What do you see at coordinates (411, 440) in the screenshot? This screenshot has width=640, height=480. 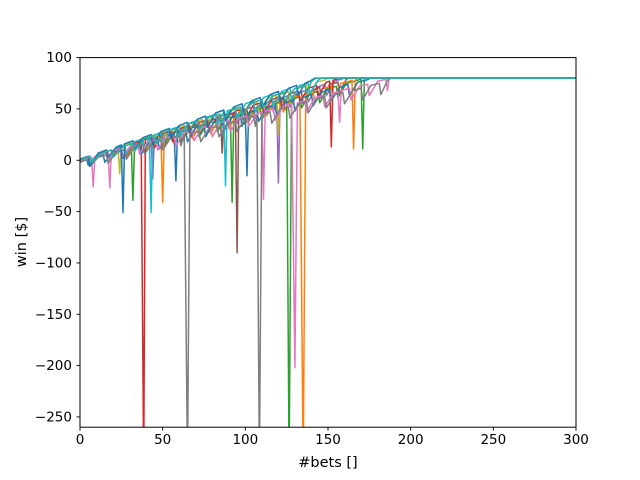 I see `x-tick-label: 200` at bounding box center [411, 440].